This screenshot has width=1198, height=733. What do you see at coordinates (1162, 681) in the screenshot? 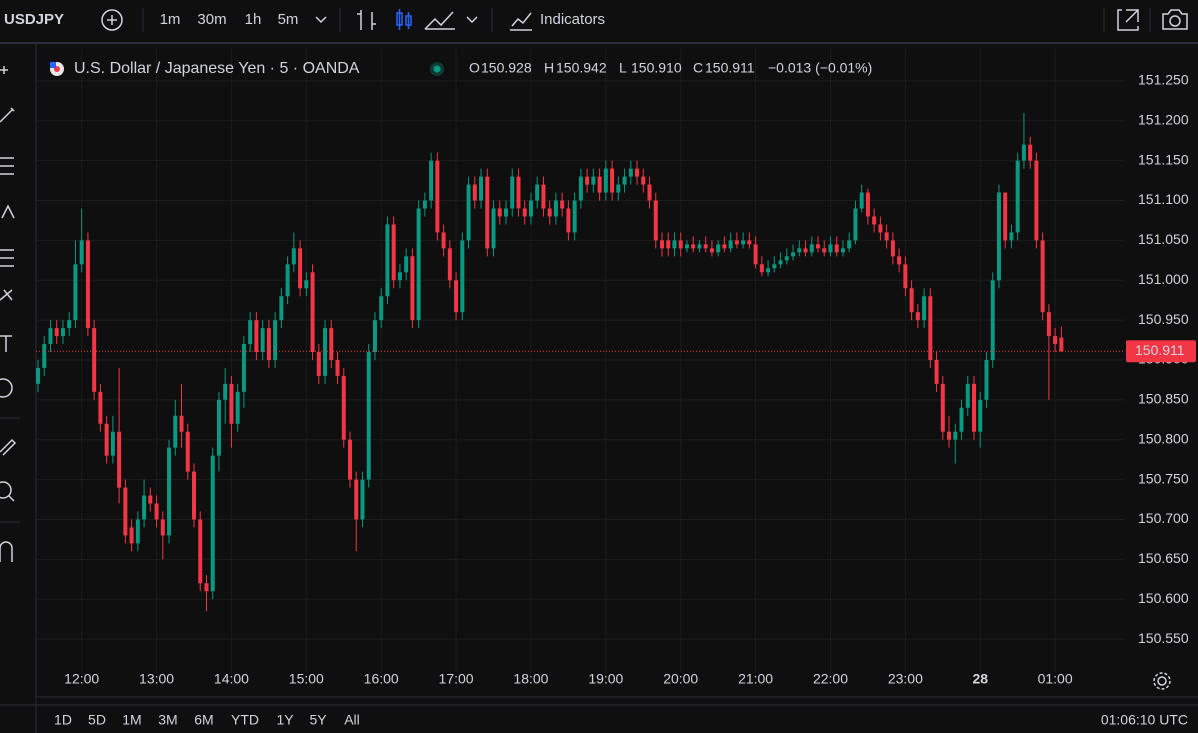
I see `settings-button` at bounding box center [1162, 681].